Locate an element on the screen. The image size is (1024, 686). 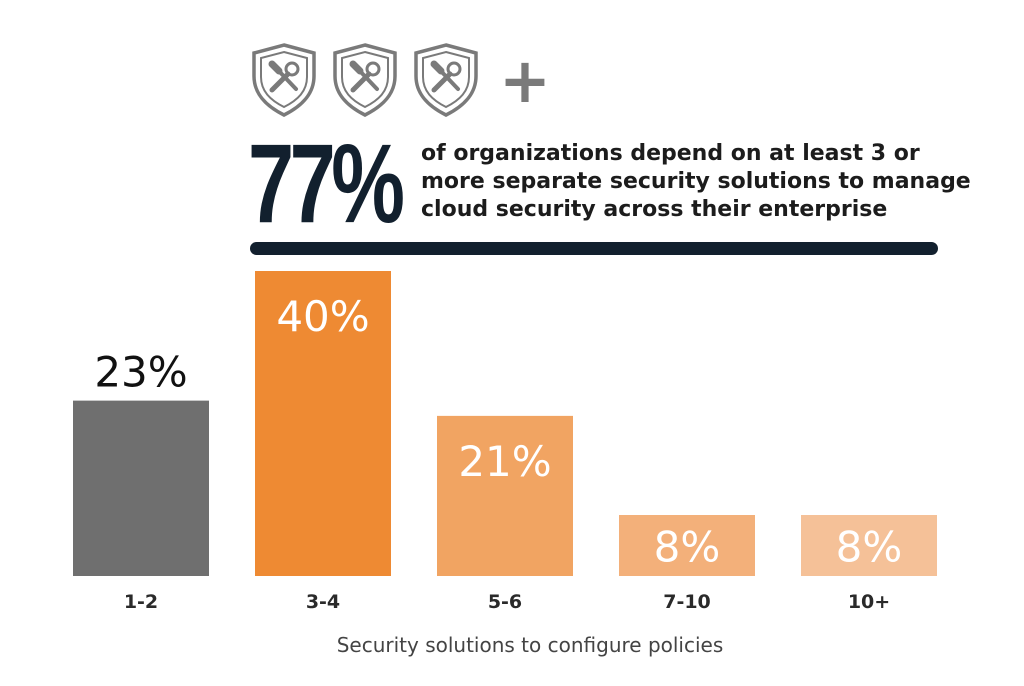
data-label-1-2: 23% is located at coordinates (140, 372).